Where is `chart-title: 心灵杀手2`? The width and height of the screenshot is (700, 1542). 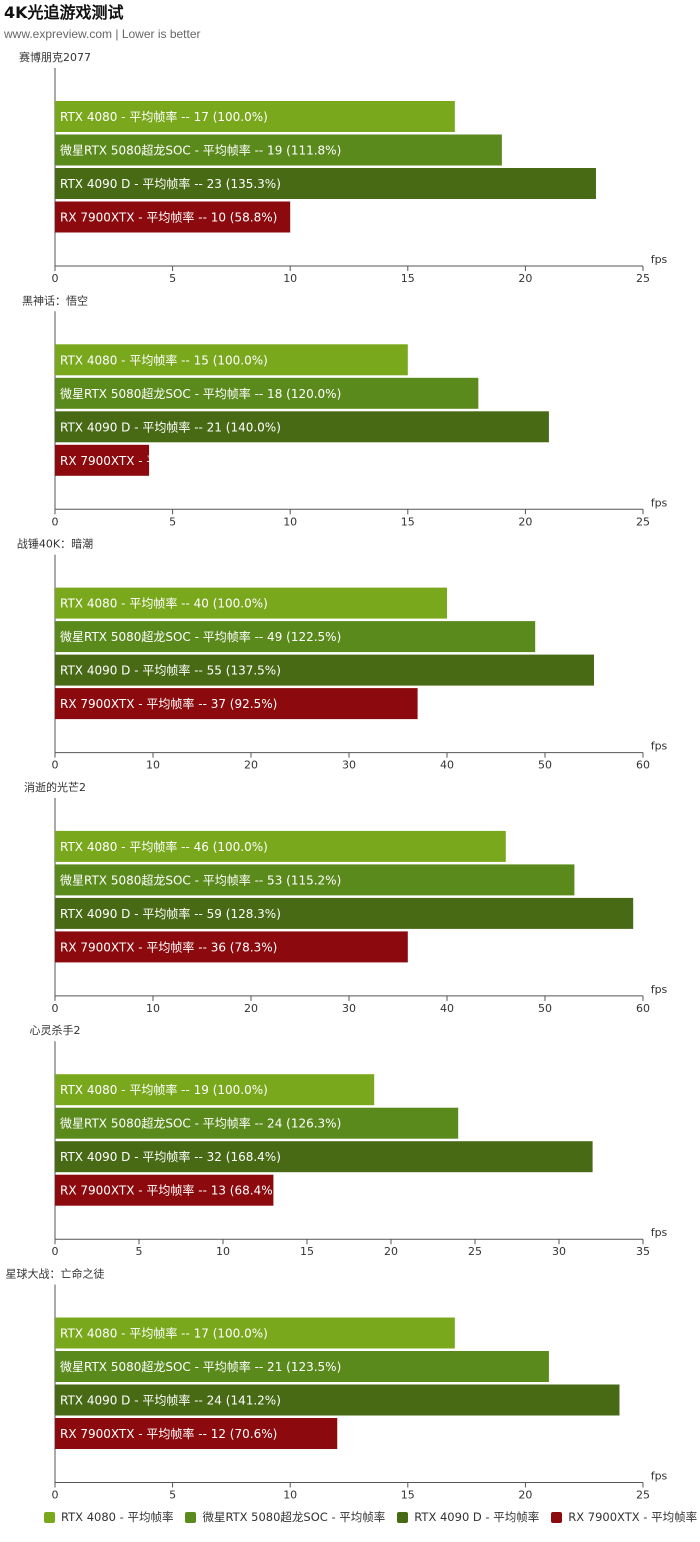 chart-title: 心灵杀手2 is located at coordinates (55, 1030).